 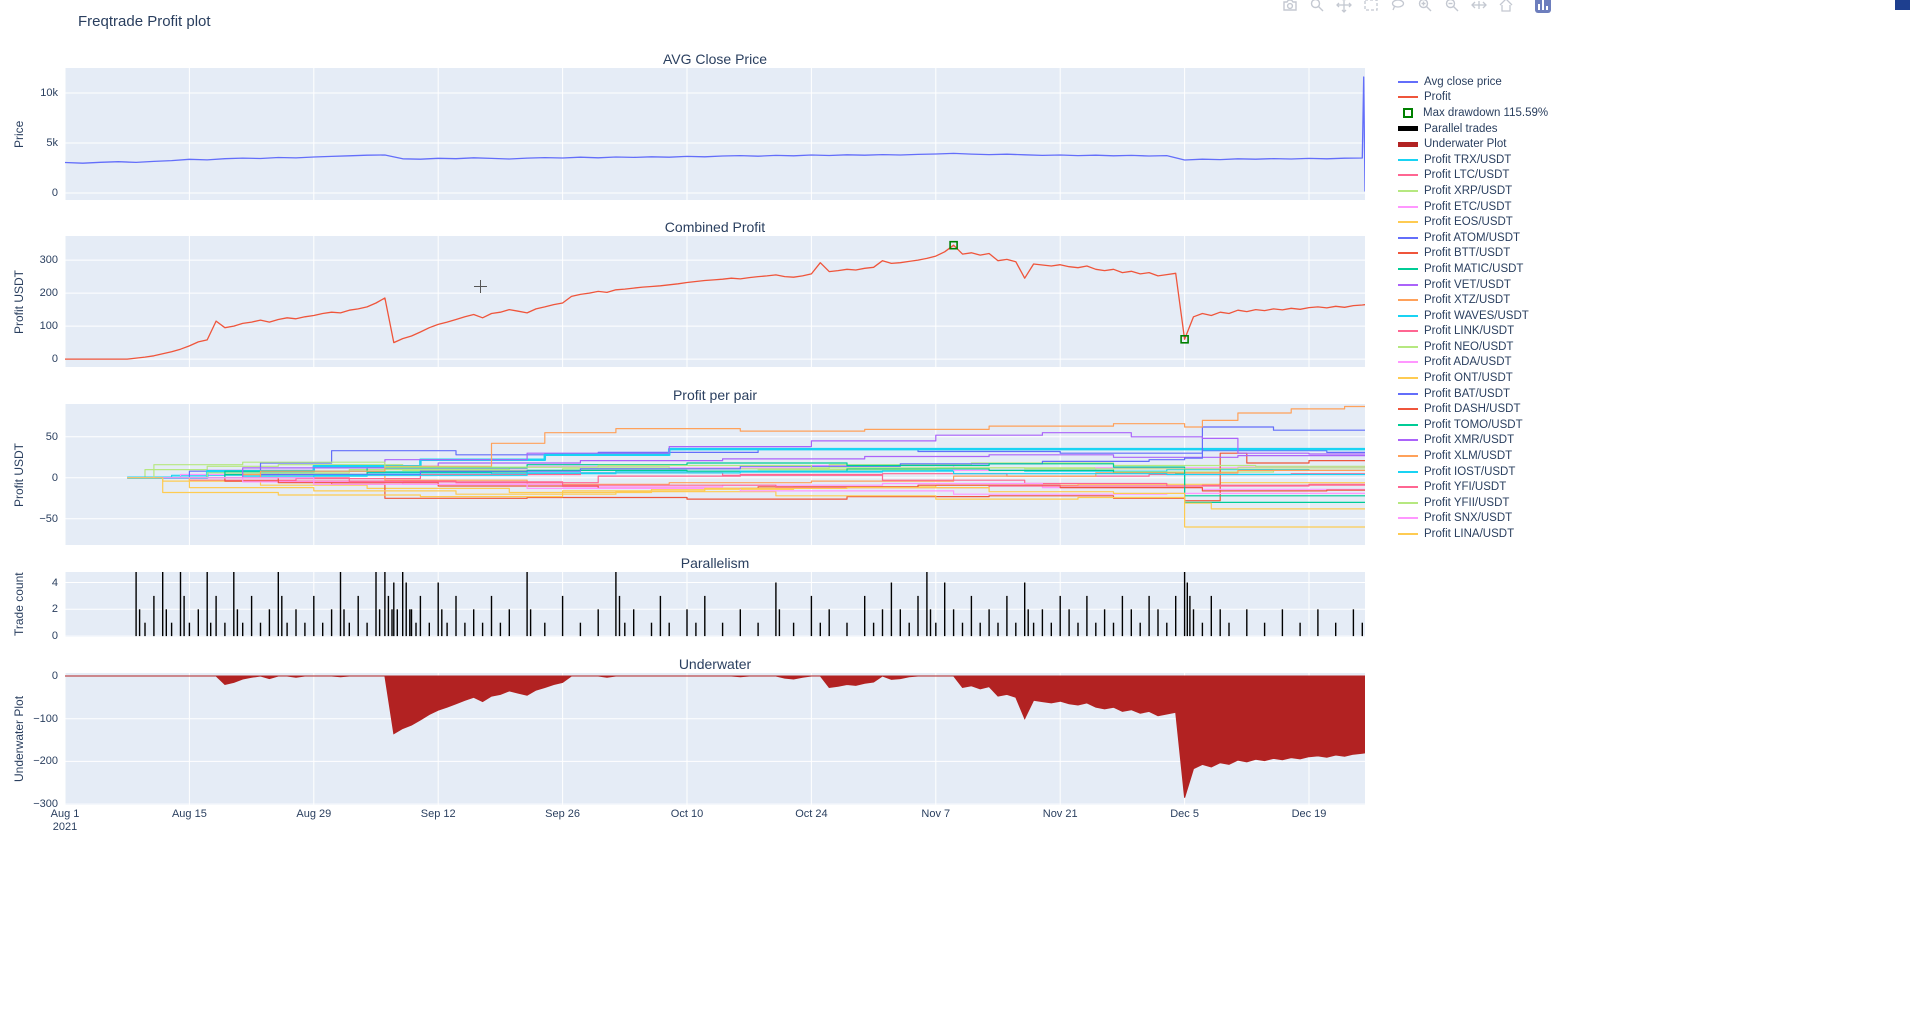 I want to click on legend-item-profit-lina-usdt: Profit LINA/USDT, so click(x=1473, y=534).